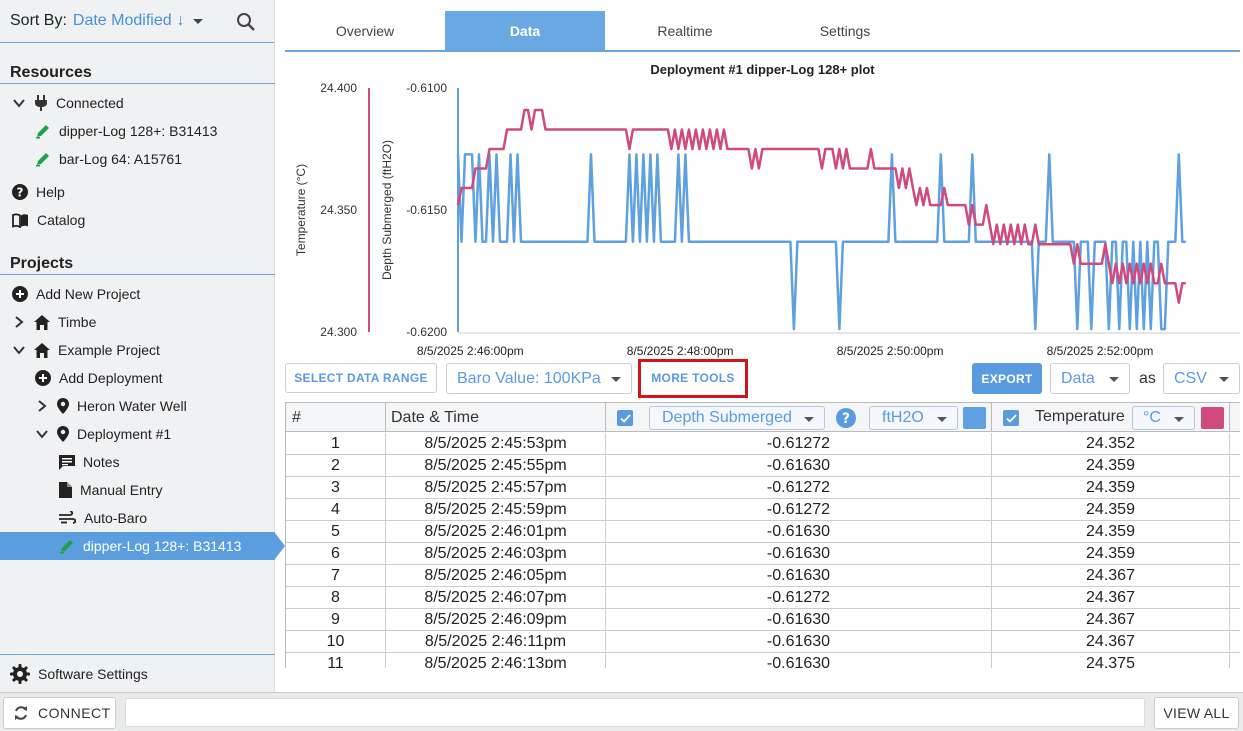 The height and width of the screenshot is (731, 1243). I want to click on project-example: Example Project, so click(86, 350).